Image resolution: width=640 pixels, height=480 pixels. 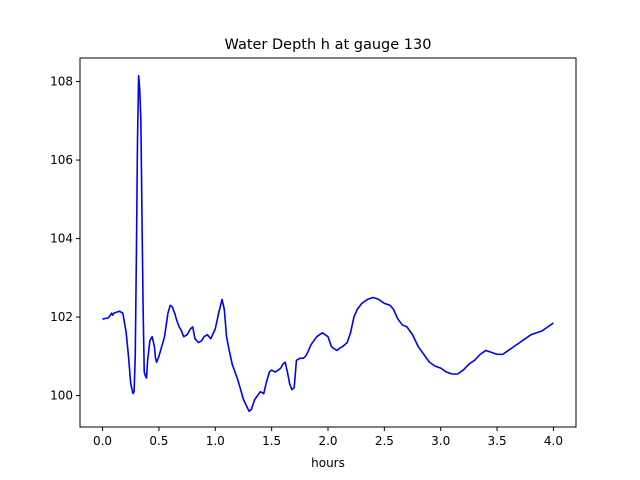 What do you see at coordinates (328, 463) in the screenshot?
I see `x-axis-label: hours` at bounding box center [328, 463].